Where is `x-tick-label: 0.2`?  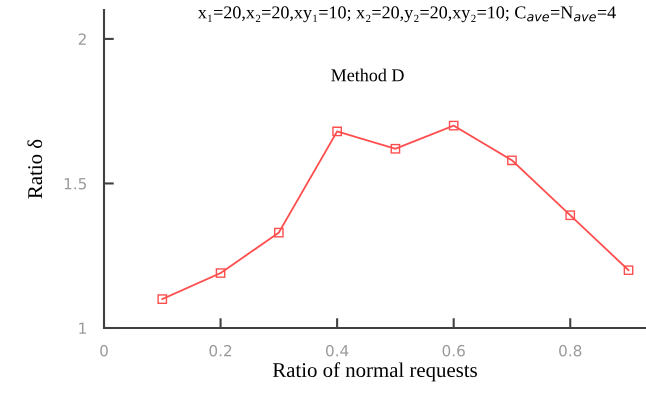 x-tick-label: 0.2 is located at coordinates (220, 350).